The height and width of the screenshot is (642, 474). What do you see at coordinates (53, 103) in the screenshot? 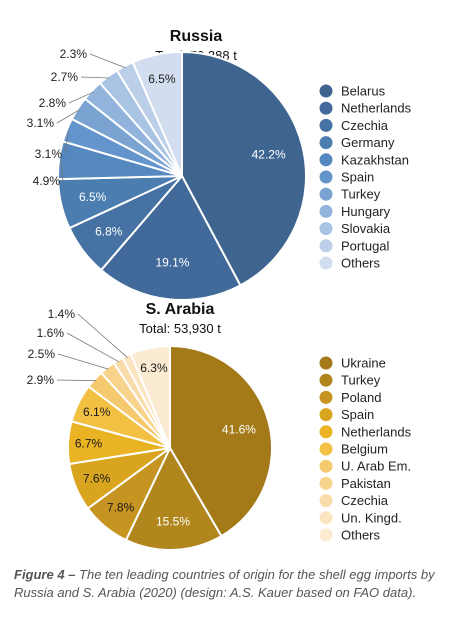
I see `russia-value-label-hungary: 2.8%` at bounding box center [53, 103].